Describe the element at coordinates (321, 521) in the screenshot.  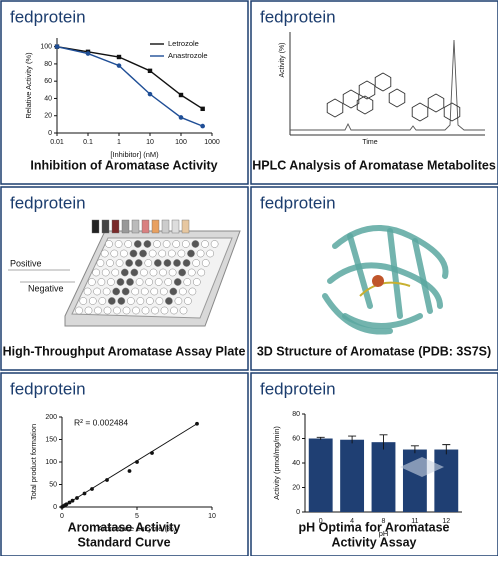
I see `x-tick-label: 0` at that location.